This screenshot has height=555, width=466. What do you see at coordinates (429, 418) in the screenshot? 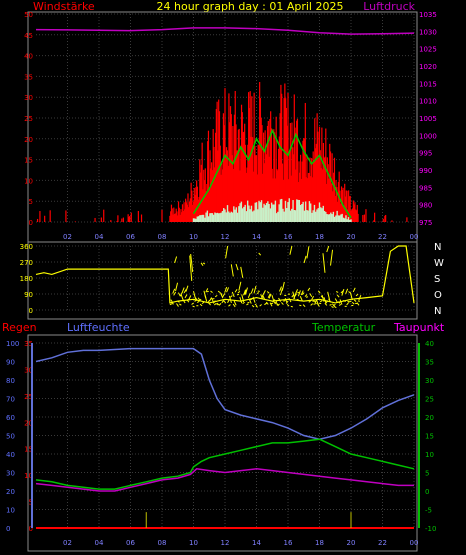
I see `temperature-tick-label: 20` at bounding box center [429, 418].